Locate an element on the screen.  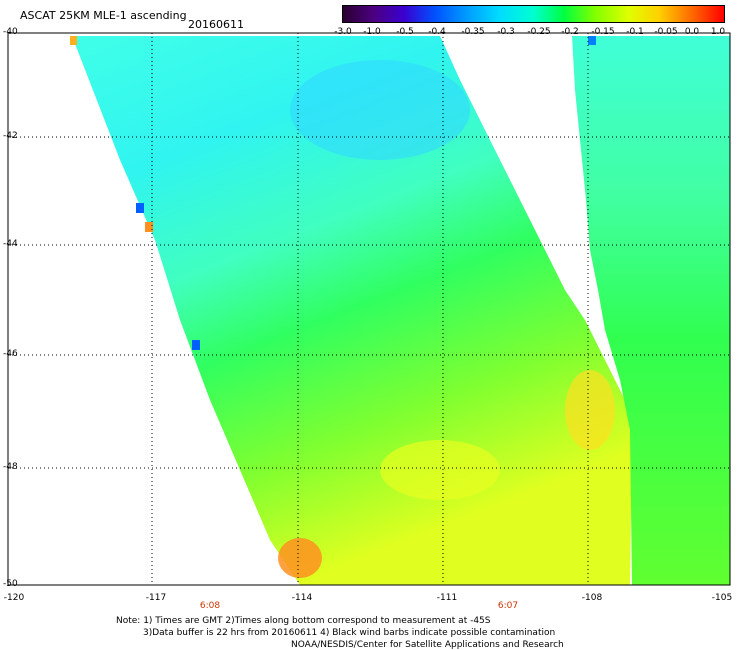
lat-tick: -46 is located at coordinates (10, 354).